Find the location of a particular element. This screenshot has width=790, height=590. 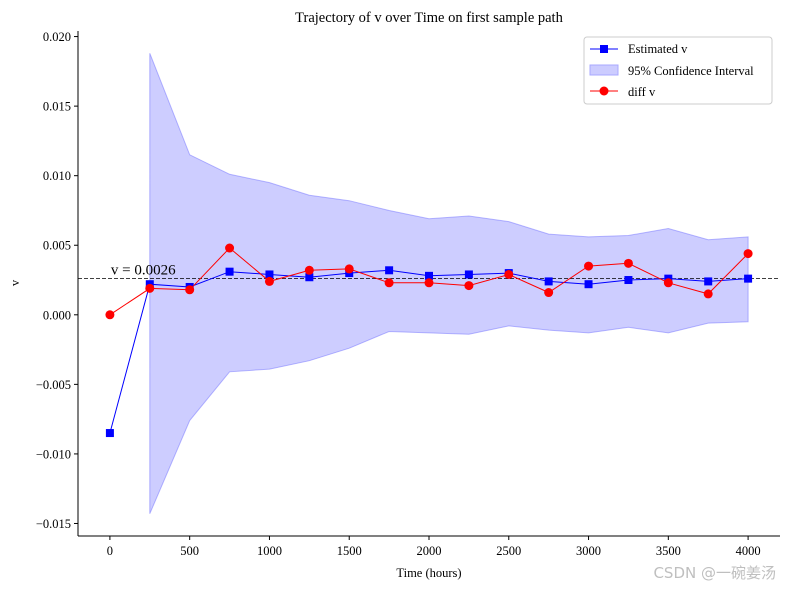

legend-estimated-marker is located at coordinates (604, 49).